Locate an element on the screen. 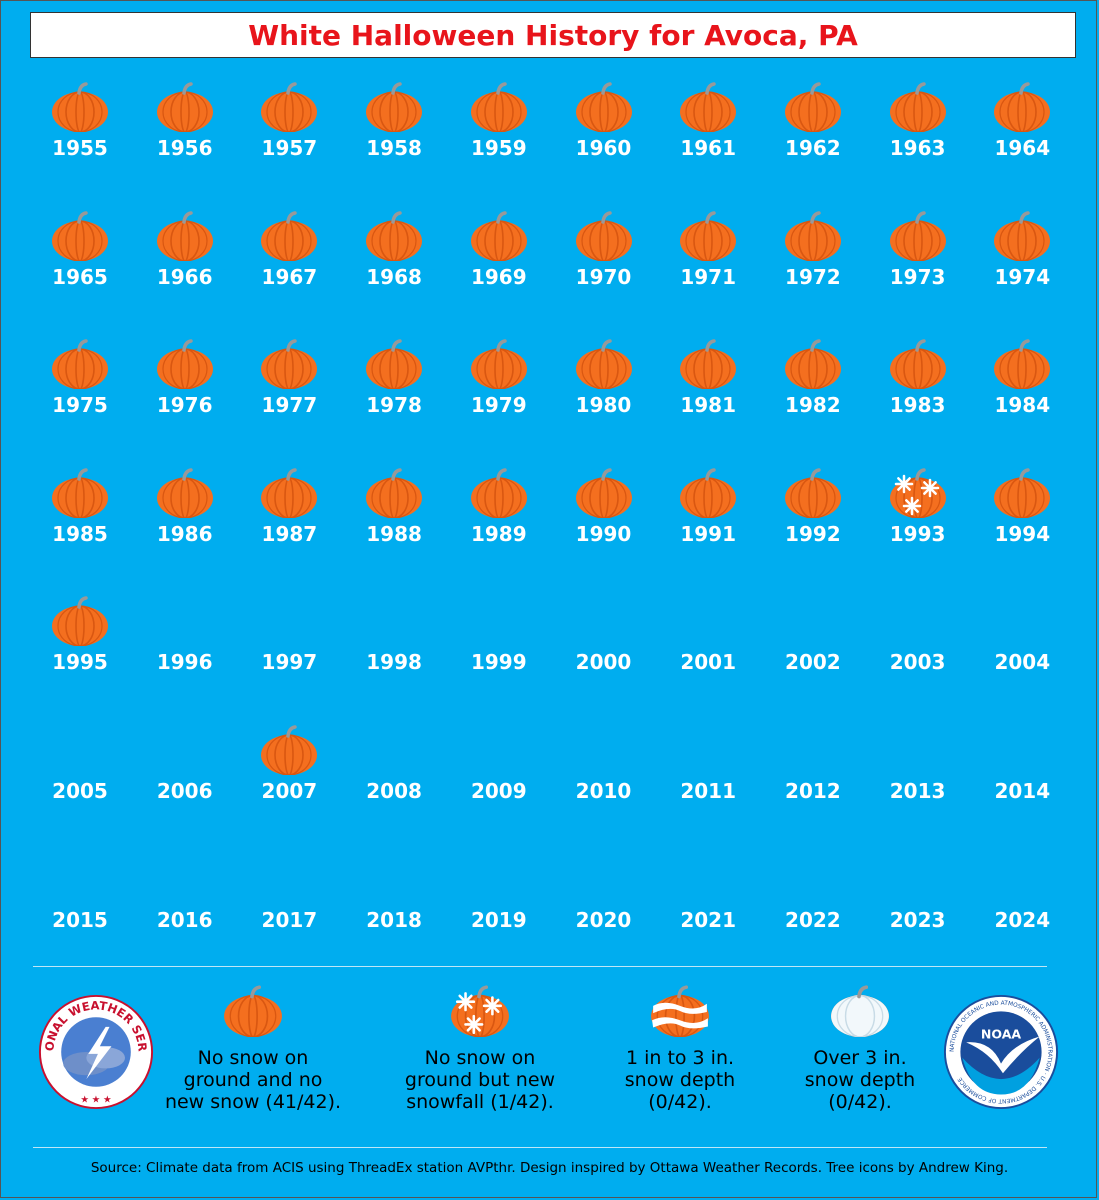 Image resolution: width=1099 pixels, height=1200 pixels. year-cell-2006: 2006 is located at coordinates (185, 789).